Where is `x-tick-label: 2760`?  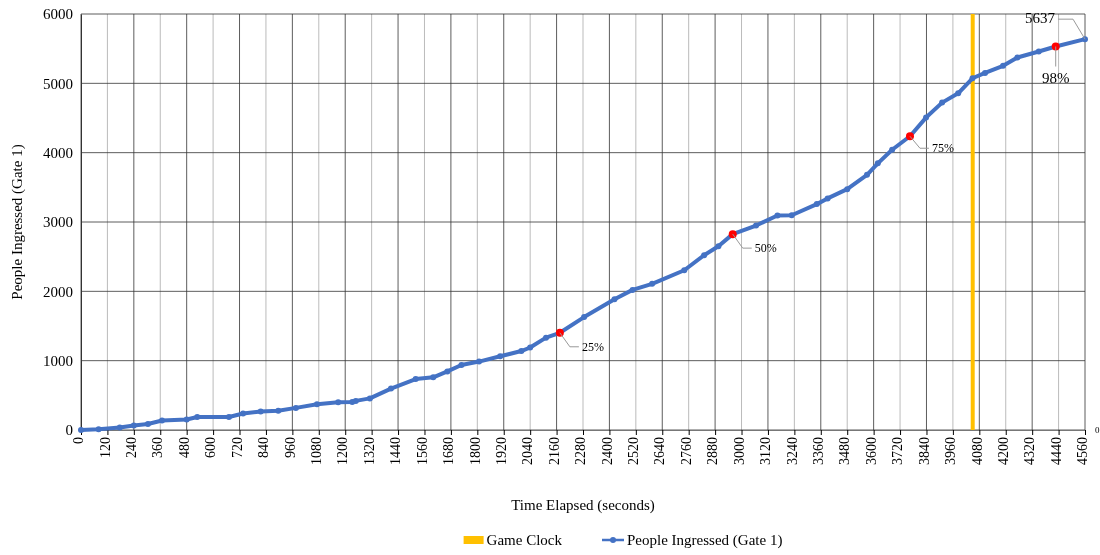 x-tick-label: 2760 is located at coordinates (686, 451).